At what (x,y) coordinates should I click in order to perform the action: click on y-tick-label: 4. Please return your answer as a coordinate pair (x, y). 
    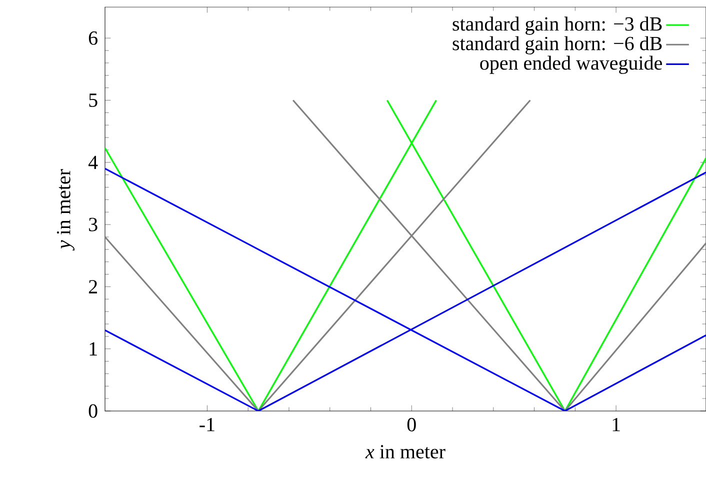
    Looking at the image, I should click on (93, 162).